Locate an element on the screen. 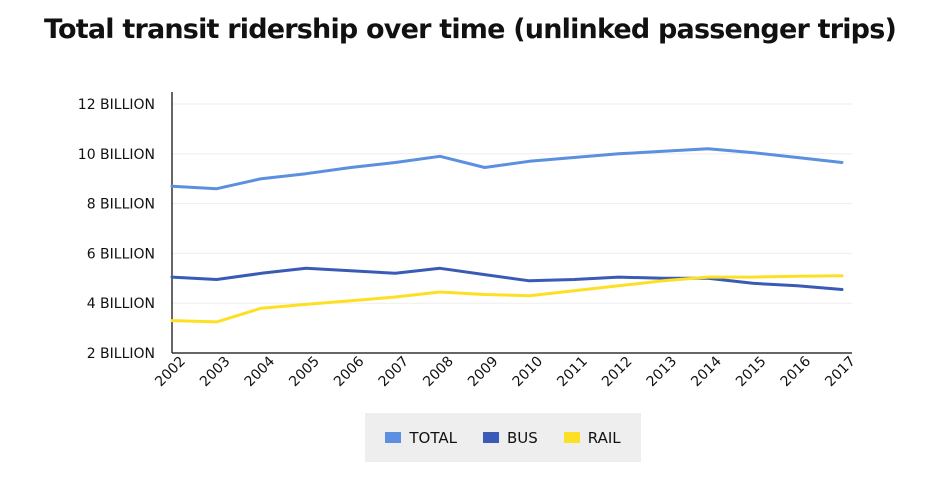  x-tick-label: 2017 is located at coordinates (840, 372).